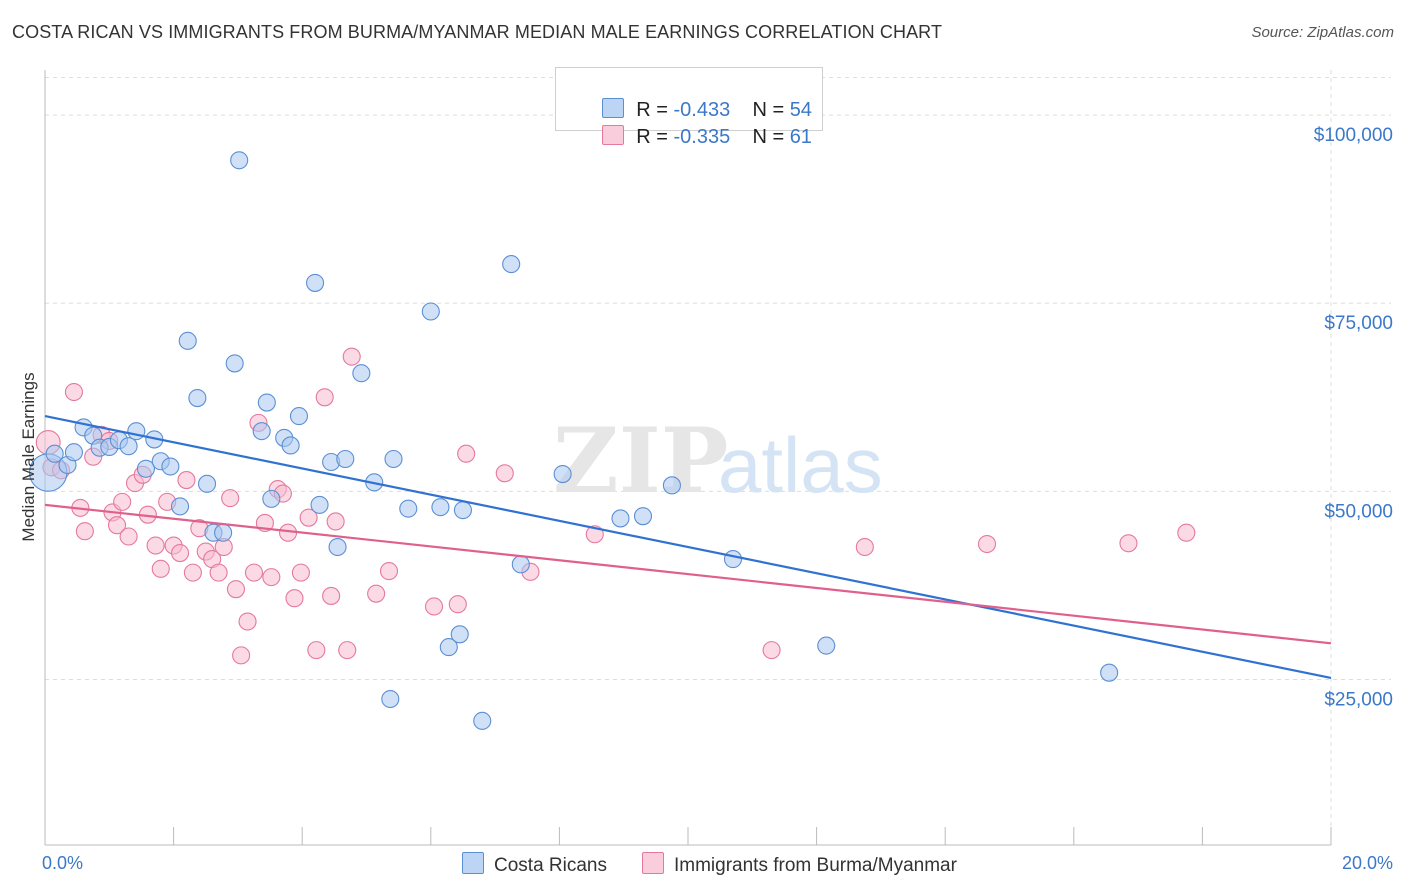 This screenshot has width=1406, height=892. Describe the element at coordinates (640, 461) in the screenshot. I see `svg-text: ZIP` at that location.